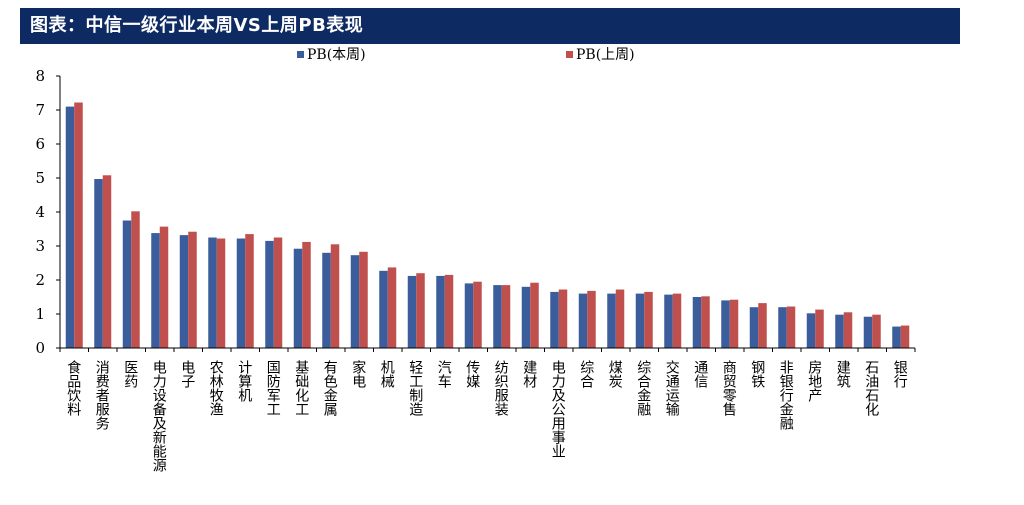 The width and height of the screenshot is (1024, 505). What do you see at coordinates (844, 376) in the screenshot?
I see `category-label: 建筑` at bounding box center [844, 376].